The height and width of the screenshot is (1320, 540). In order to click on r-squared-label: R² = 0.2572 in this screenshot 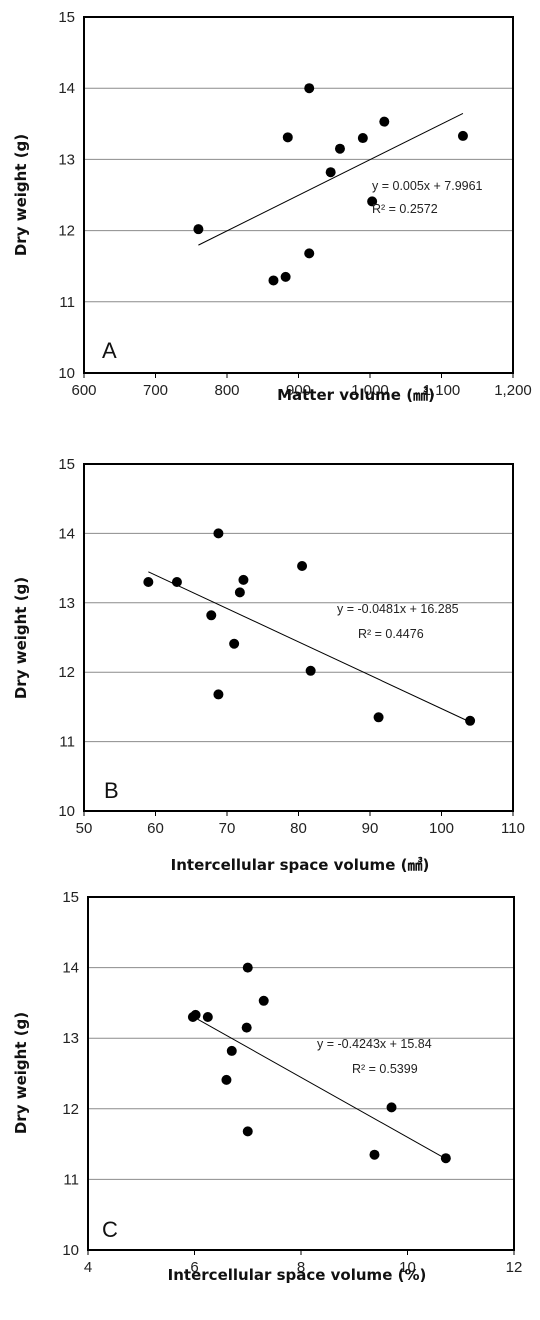, I will do `click(405, 209)`.